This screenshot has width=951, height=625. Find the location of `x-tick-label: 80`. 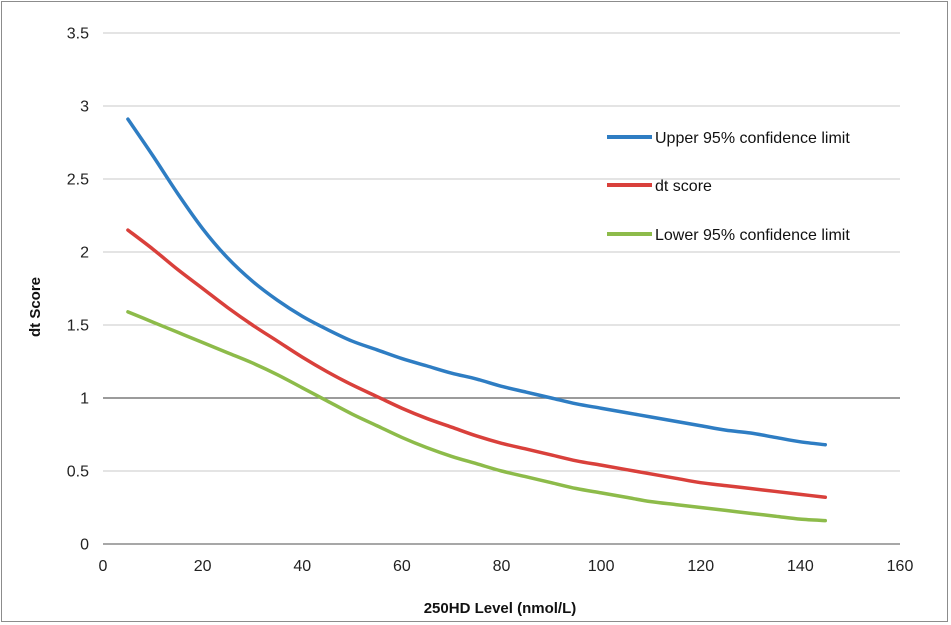

x-tick-label: 80 is located at coordinates (502, 566).